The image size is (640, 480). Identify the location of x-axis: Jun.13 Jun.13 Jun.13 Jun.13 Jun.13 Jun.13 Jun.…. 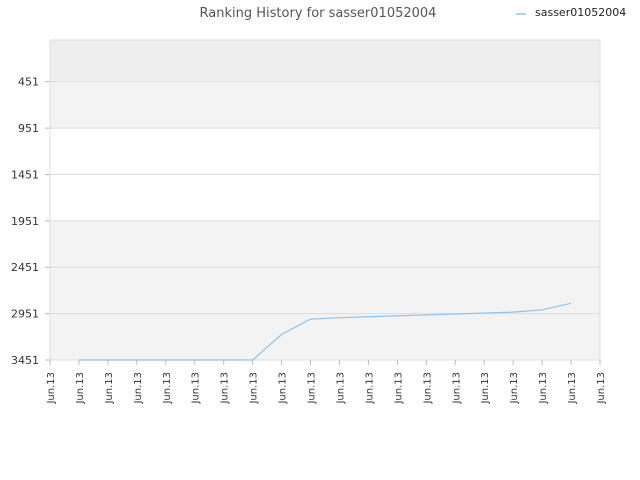
(326, 382).